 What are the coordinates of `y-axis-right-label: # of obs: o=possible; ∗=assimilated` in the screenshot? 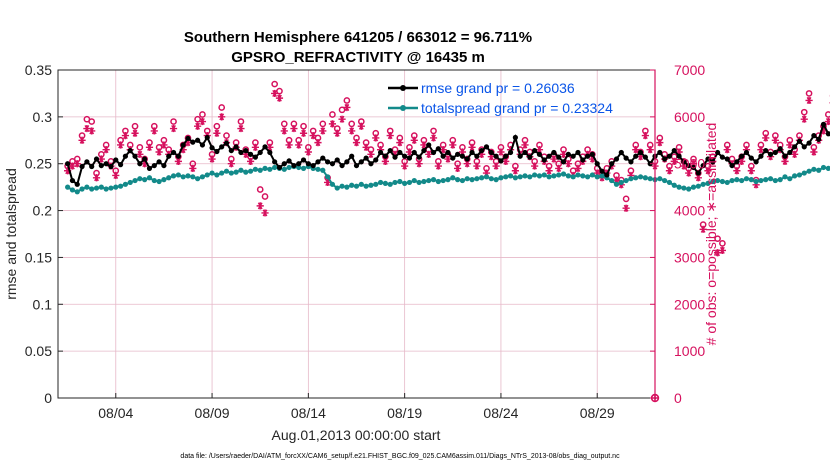 It's located at (711, 234).